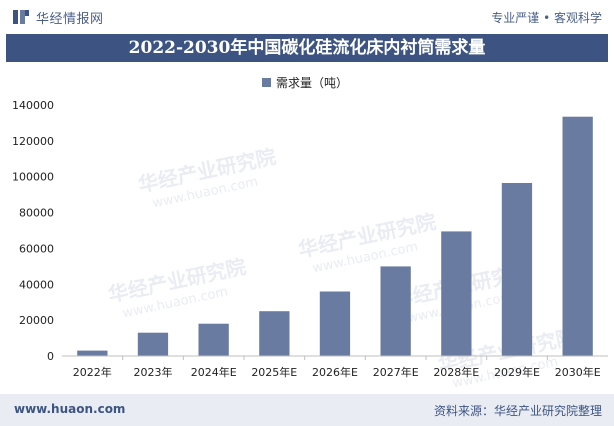 The image size is (614, 426). Describe the element at coordinates (33, 141) in the screenshot. I see `y-tick-label: 120000` at that location.